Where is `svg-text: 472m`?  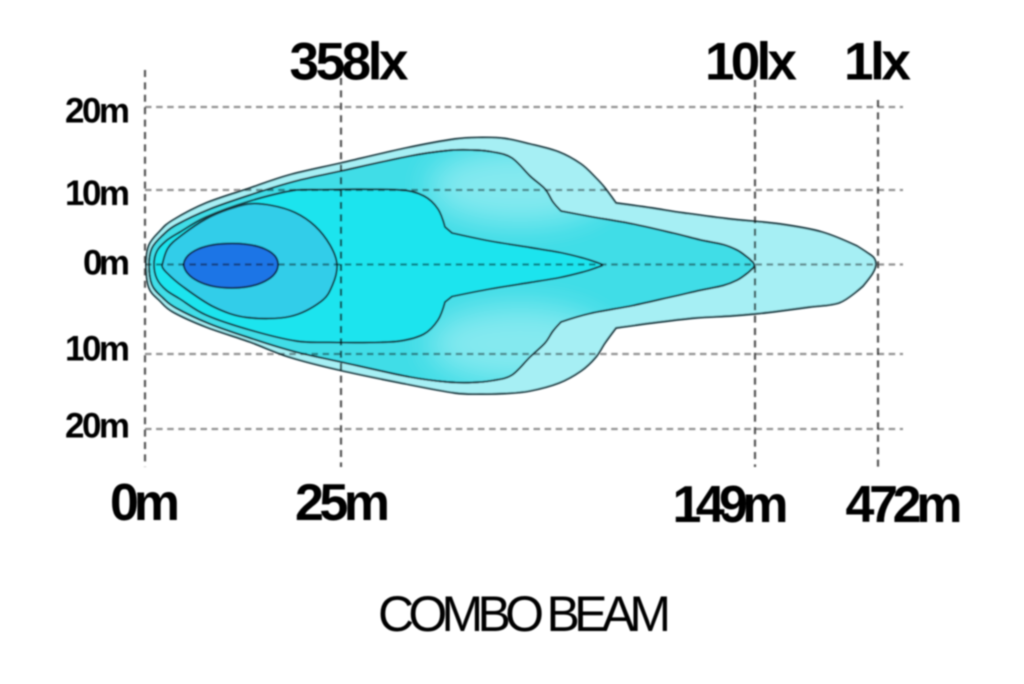 svg-text: 472m is located at coordinates (904, 505).